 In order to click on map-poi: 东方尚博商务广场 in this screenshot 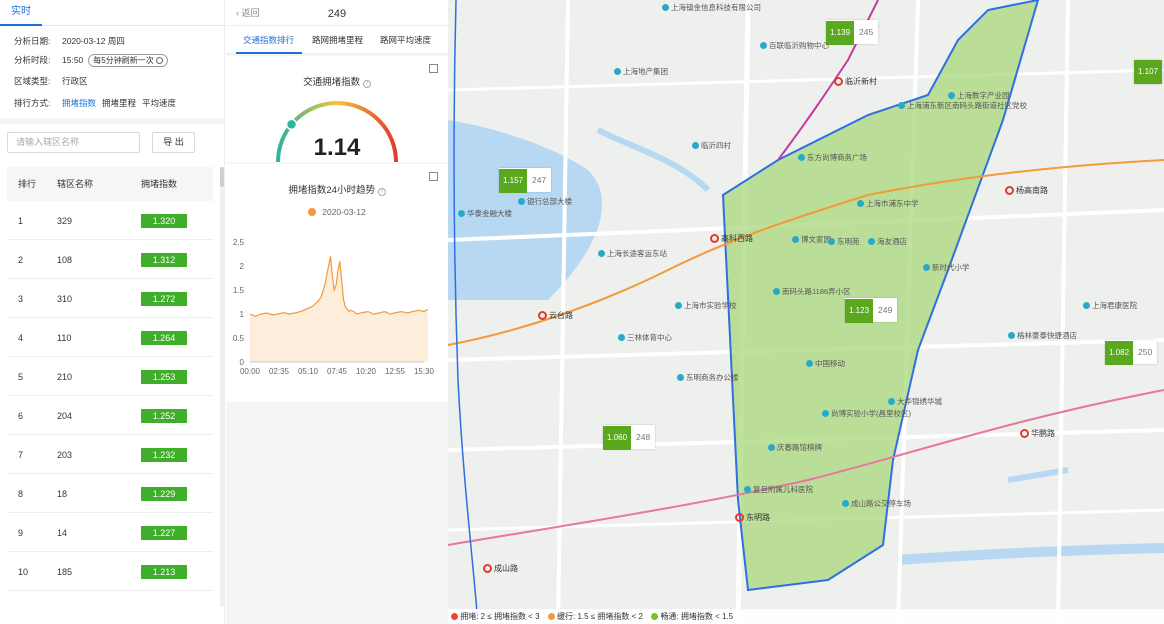, I will do `click(832, 157)`.